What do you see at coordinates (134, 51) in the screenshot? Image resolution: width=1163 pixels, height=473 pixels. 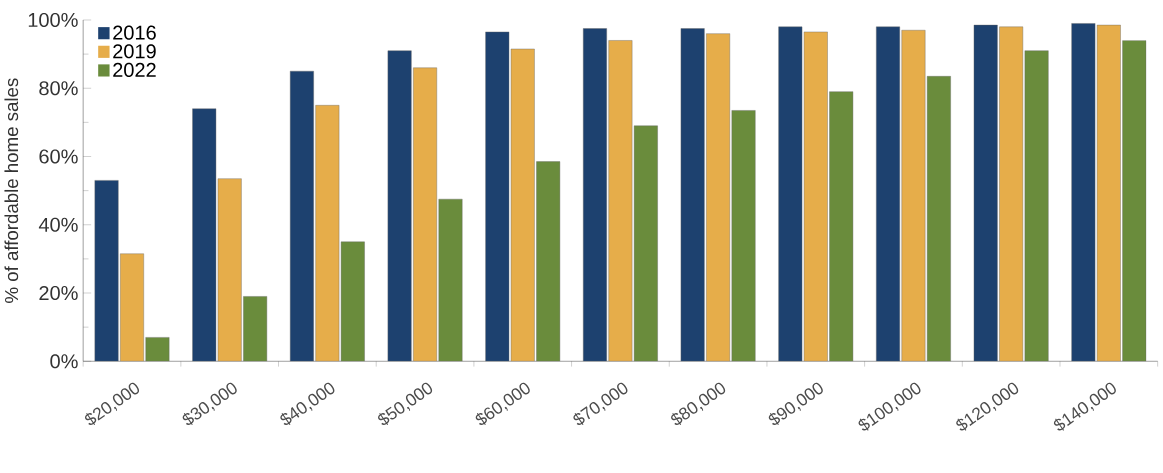 I see `legend-label: 2019` at bounding box center [134, 51].